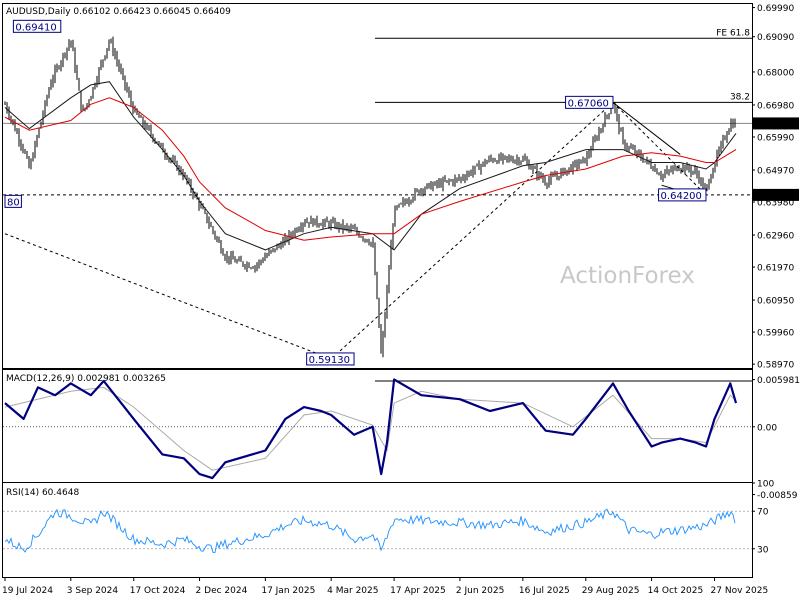  I want to click on x-tick-label: 29 Aug 2025, so click(611, 591).